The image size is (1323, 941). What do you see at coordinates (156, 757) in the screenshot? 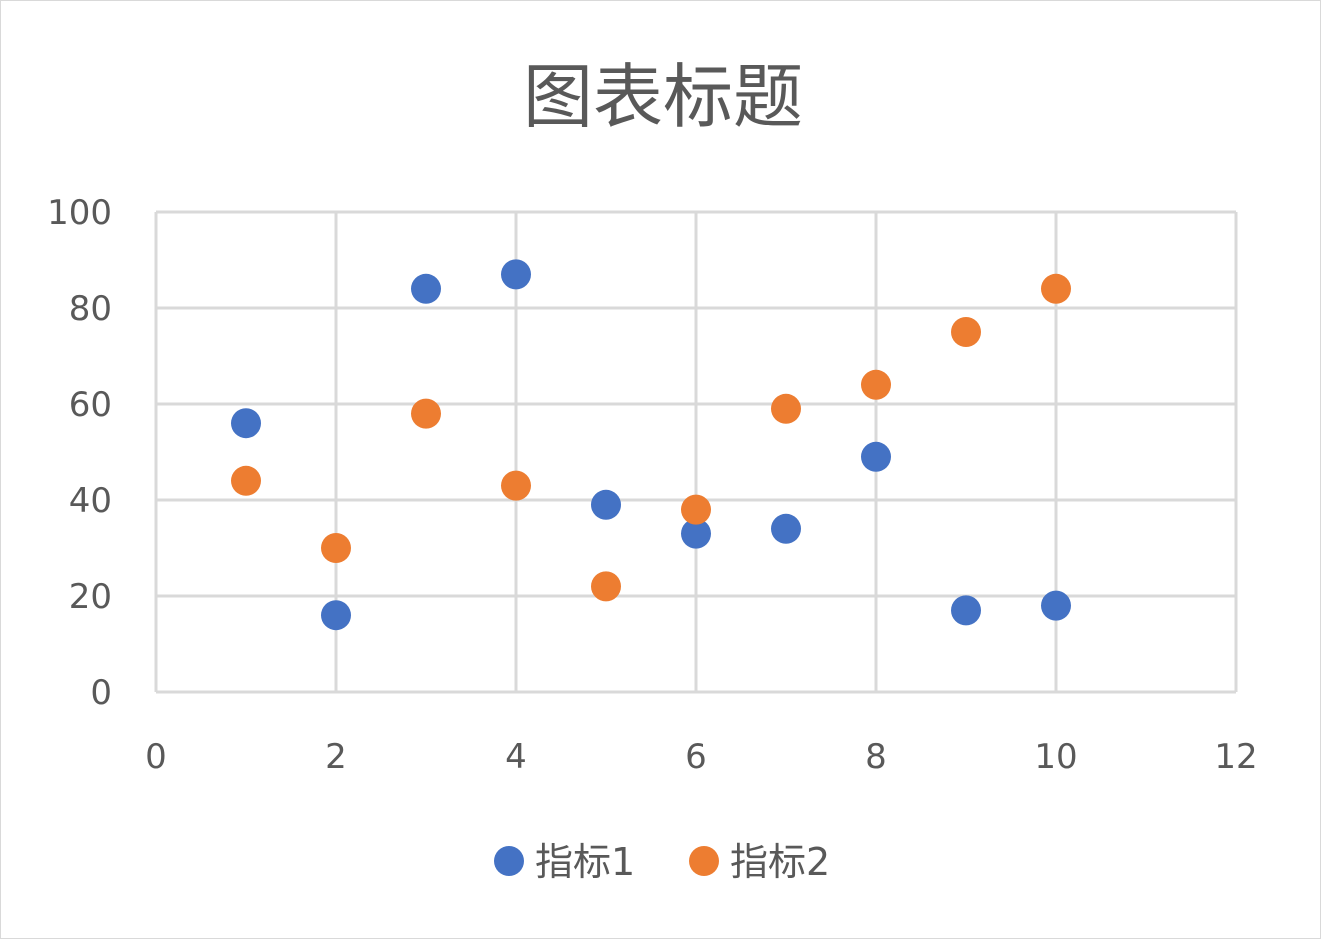
I see `x-tick-label: 0` at bounding box center [156, 757].